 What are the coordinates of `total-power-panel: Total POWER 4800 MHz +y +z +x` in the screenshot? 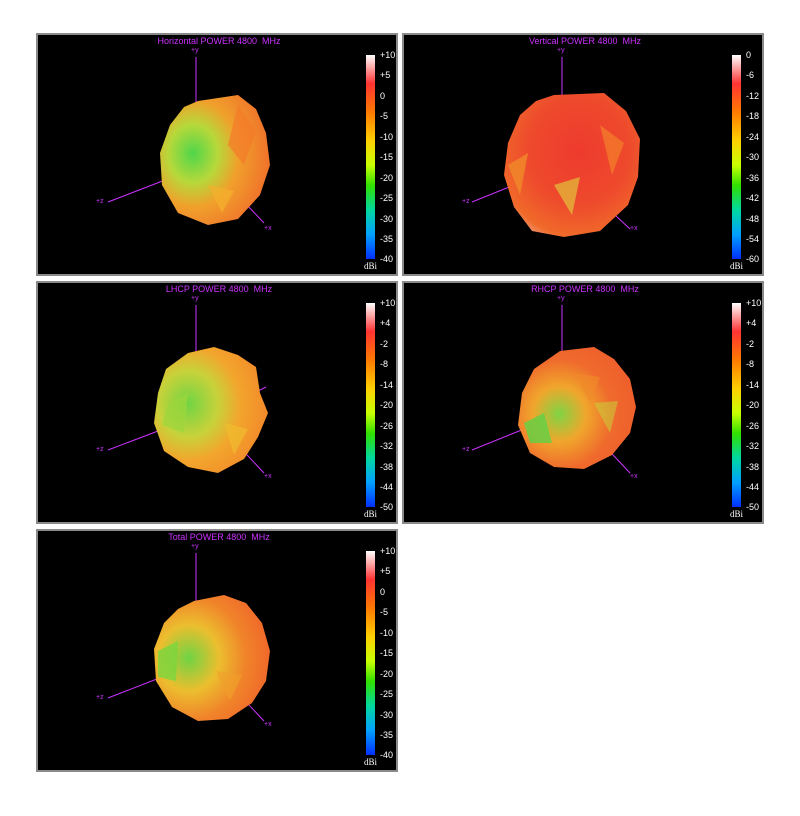 It's located at (217, 650).